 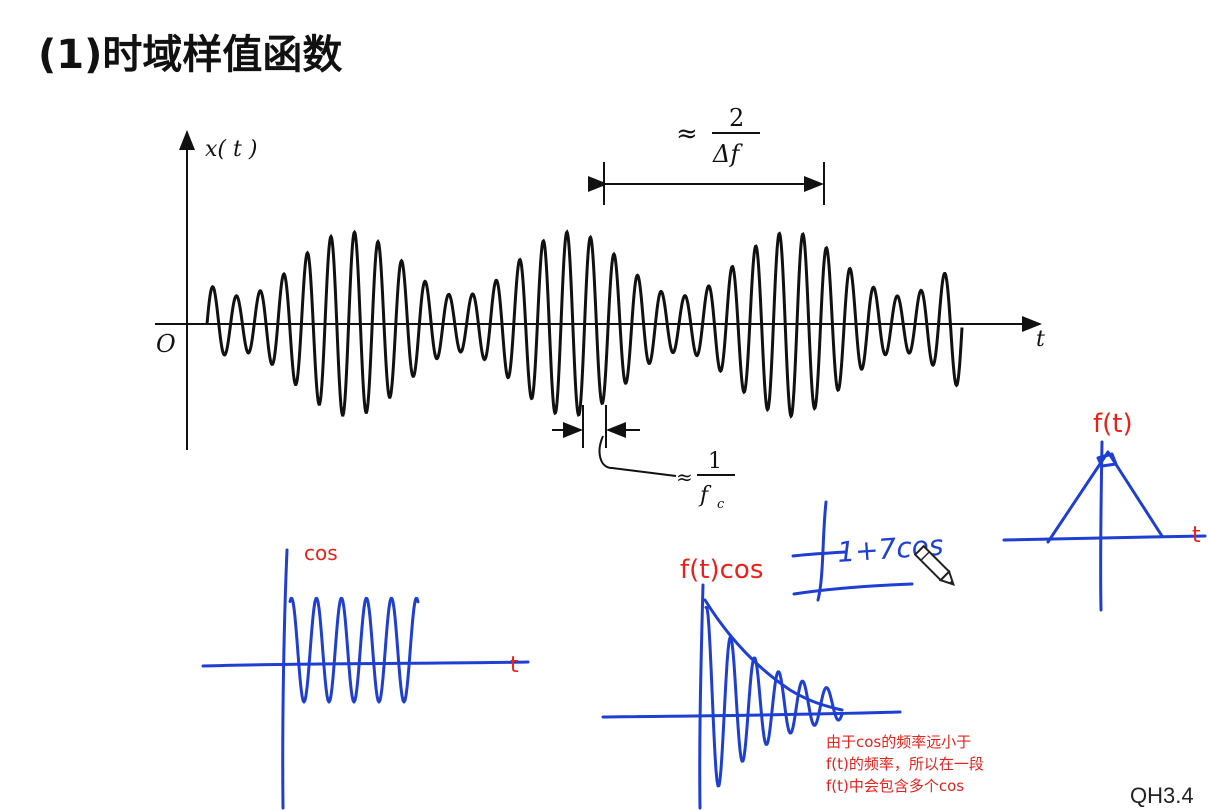 I want to click on scribble-axis-vertical, so click(x=822, y=551).